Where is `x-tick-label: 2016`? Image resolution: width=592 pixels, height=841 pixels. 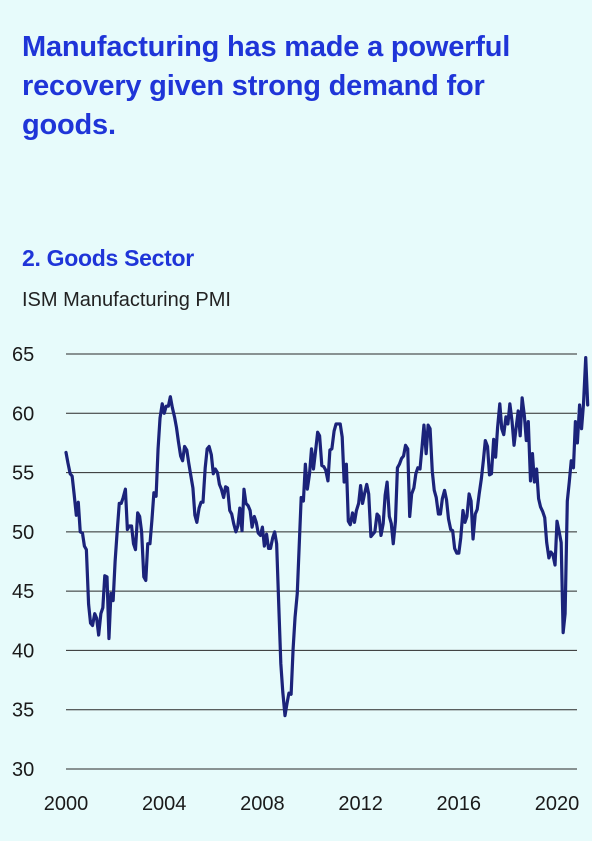 x-tick-label: 2016 is located at coordinates (459, 804).